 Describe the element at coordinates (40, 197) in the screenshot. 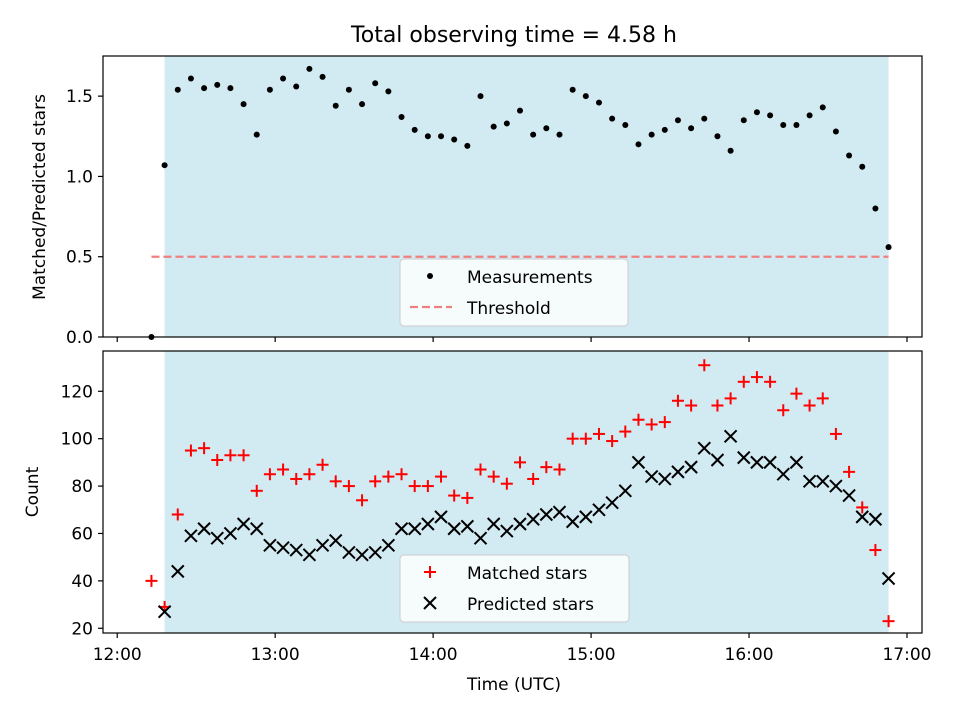

I see `top-y-axis-label: Matched/Predicted stars` at that location.